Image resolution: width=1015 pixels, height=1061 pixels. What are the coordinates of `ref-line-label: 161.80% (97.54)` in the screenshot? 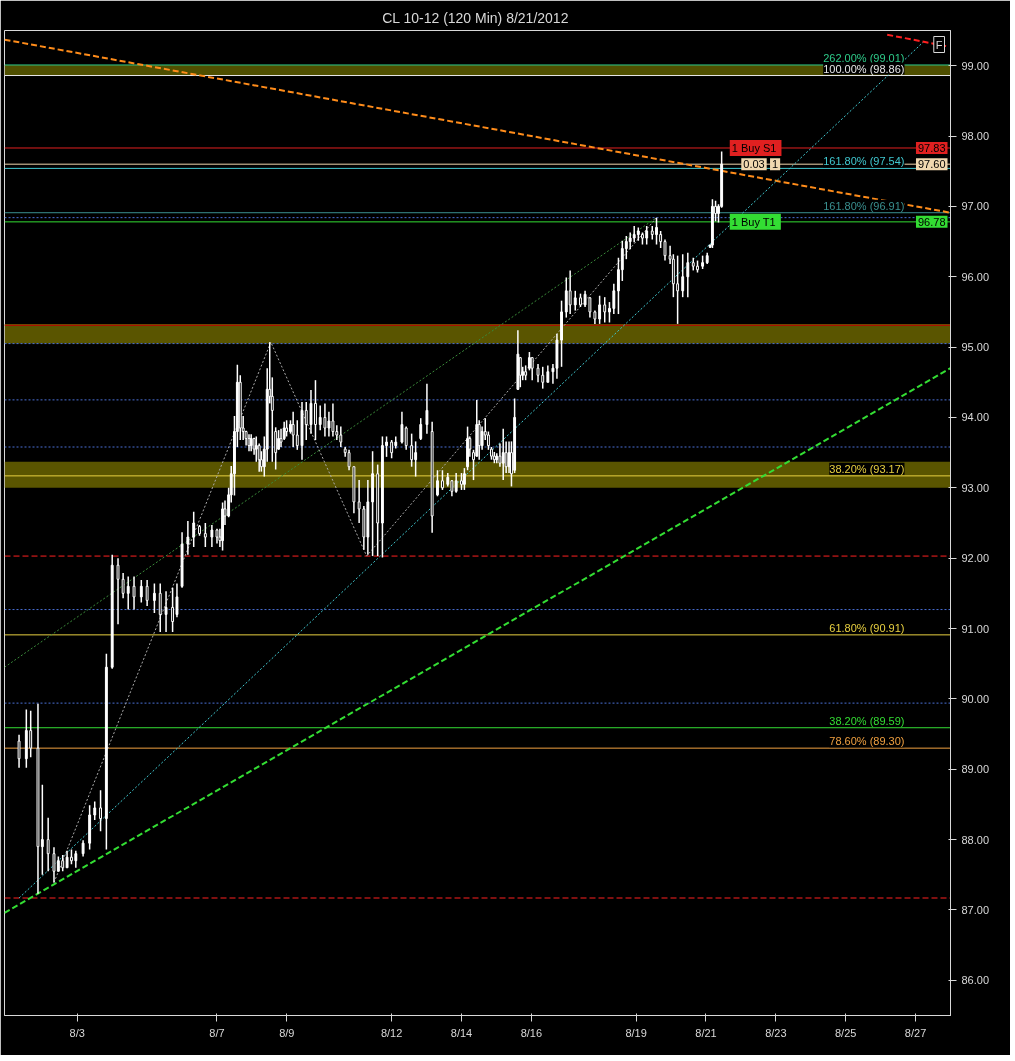 It's located at (864, 161).